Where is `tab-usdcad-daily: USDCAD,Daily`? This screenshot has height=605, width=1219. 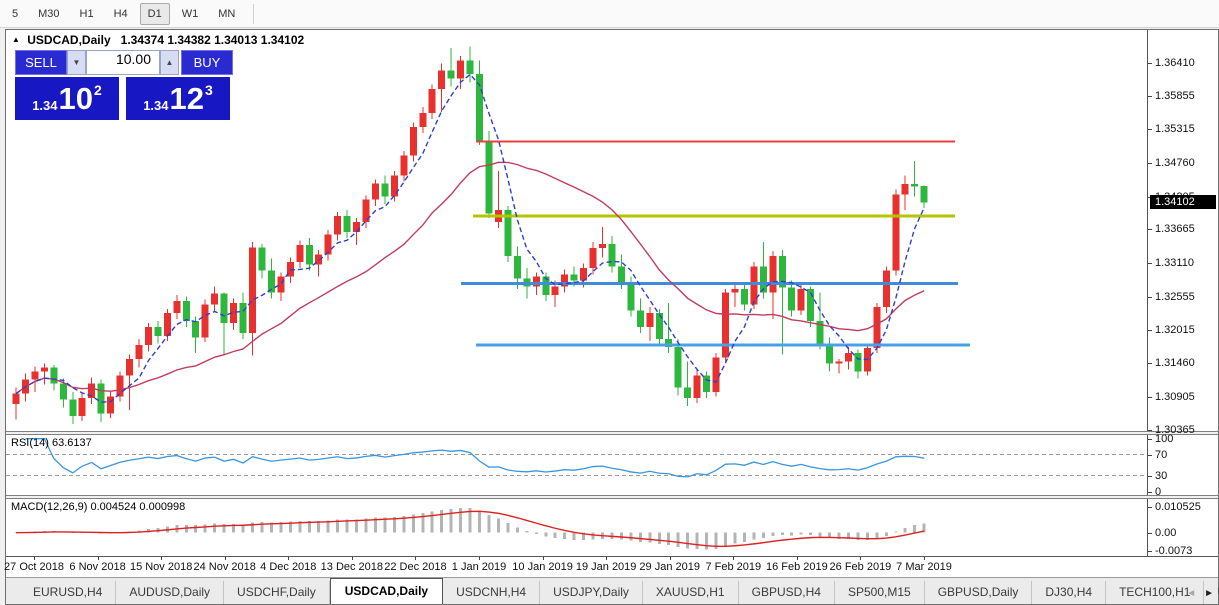 tab-usdcad-daily: USDCAD,Daily is located at coordinates (386, 591).